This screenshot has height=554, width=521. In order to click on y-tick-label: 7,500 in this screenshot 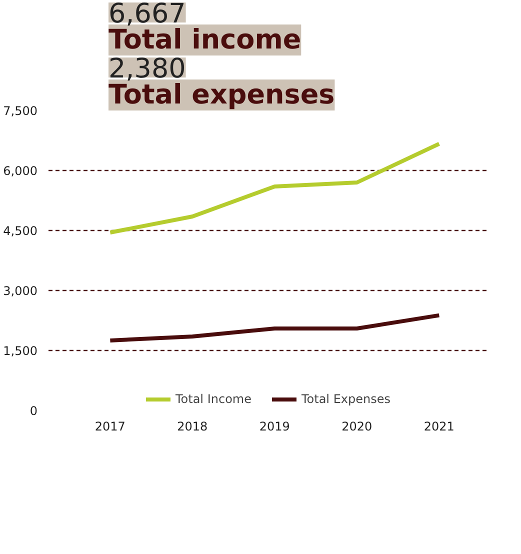, I will do `click(20, 111)`.